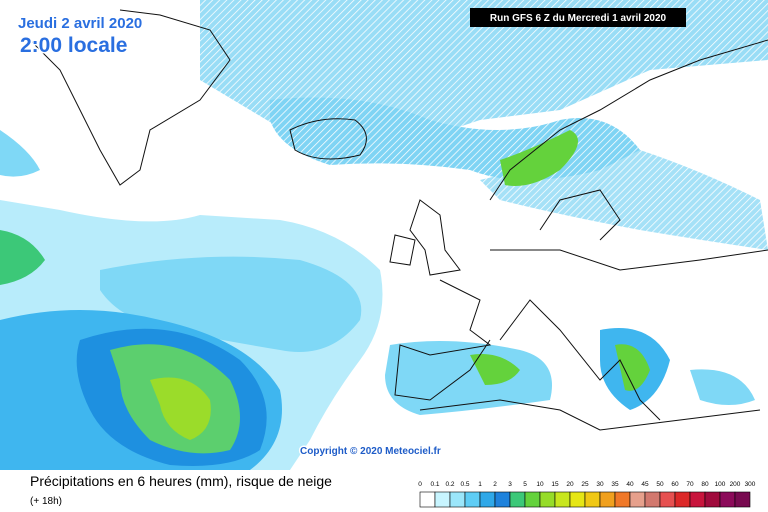  What do you see at coordinates (675, 484) in the screenshot?
I see `legend-tick-label: 60` at bounding box center [675, 484].